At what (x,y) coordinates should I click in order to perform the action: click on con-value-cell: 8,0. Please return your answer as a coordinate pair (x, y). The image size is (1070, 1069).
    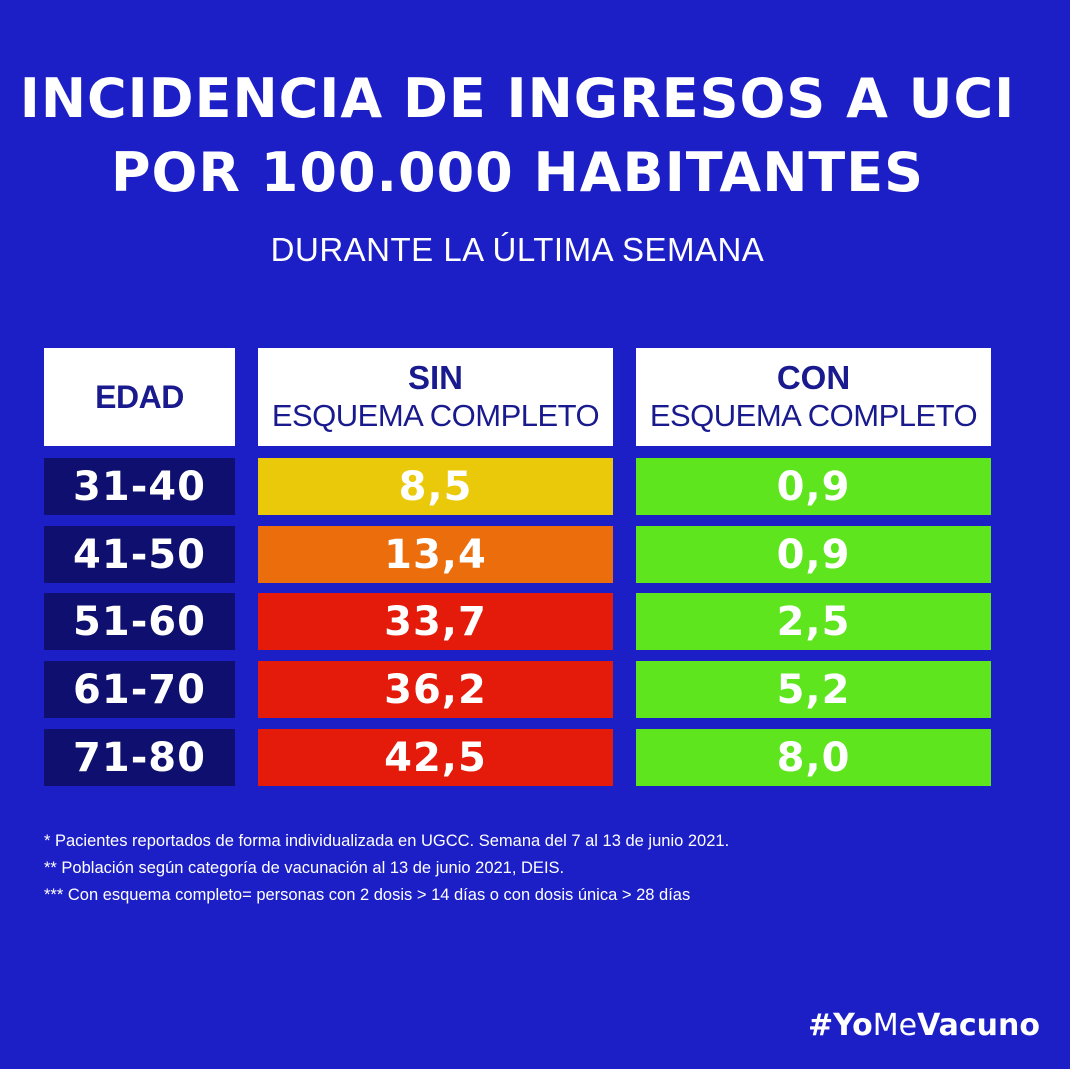
    Looking at the image, I should click on (813, 757).